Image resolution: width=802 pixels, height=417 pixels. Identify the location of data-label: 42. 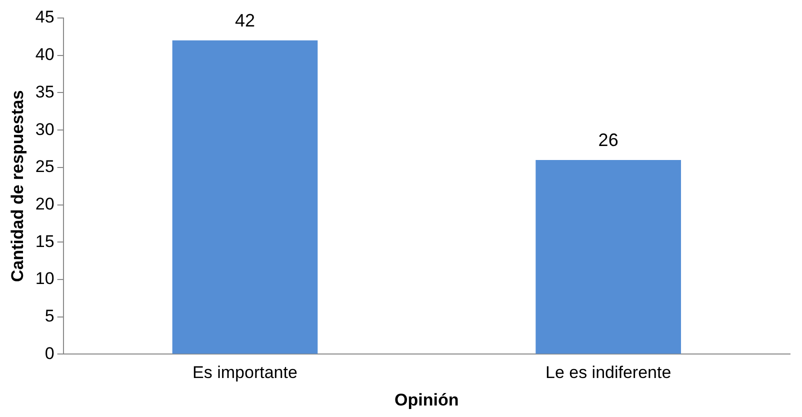
(244, 20).